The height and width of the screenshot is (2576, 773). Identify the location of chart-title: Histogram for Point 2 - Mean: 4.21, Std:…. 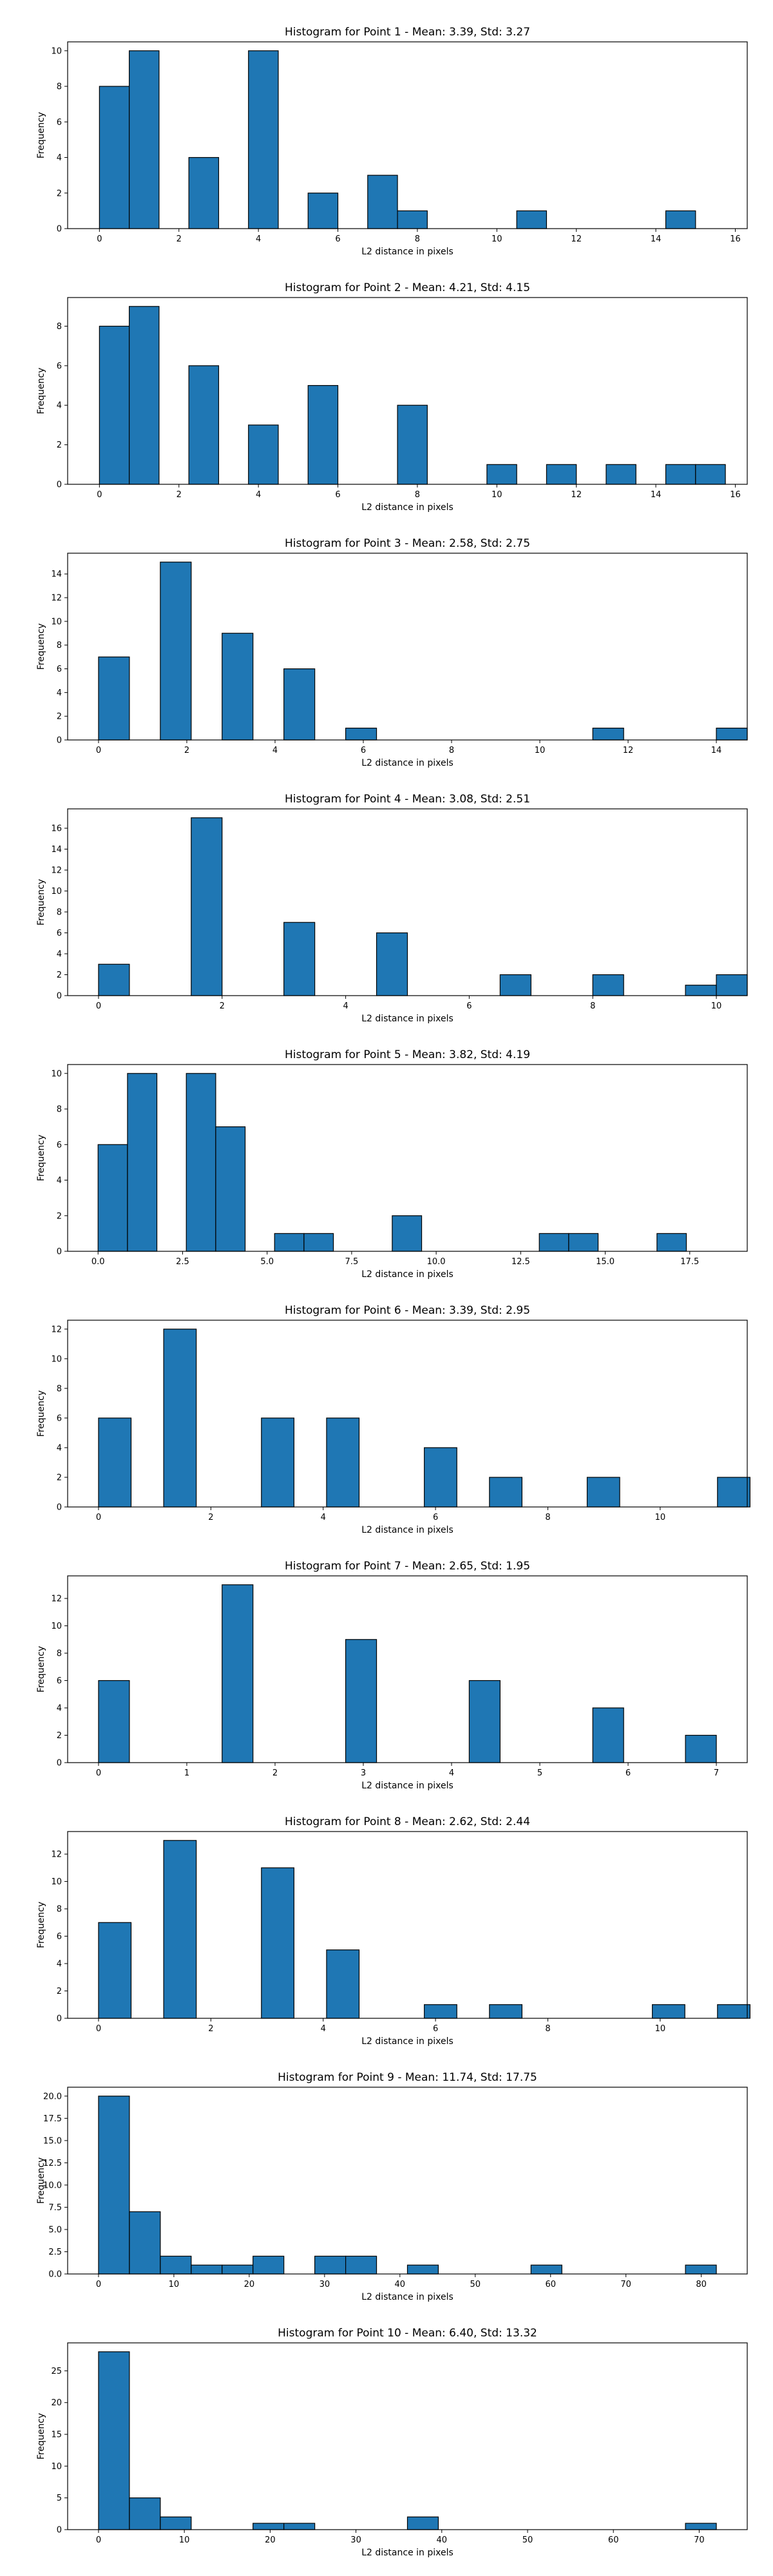
(407, 287).